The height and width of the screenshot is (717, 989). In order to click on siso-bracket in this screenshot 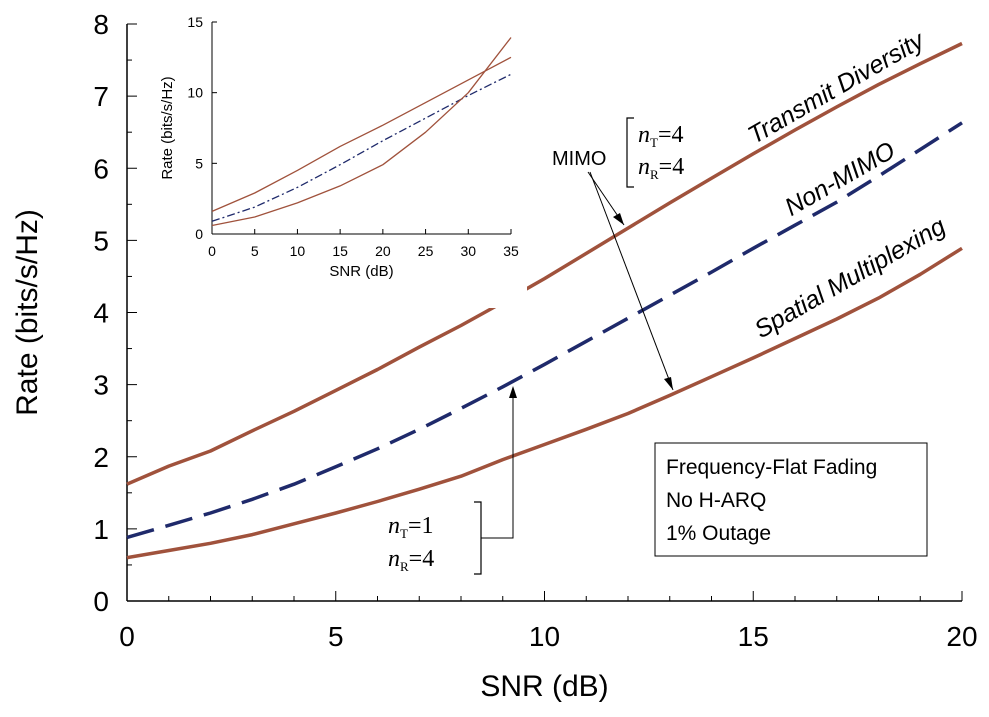, I will do `click(478, 538)`.